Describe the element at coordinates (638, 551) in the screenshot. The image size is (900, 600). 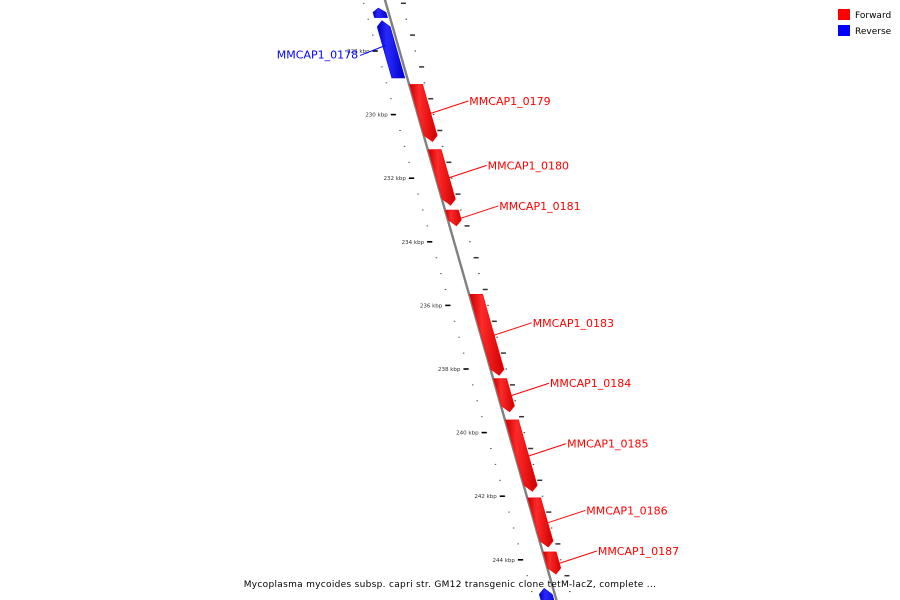
I see `gene-label: MMCAP1_0187` at that location.